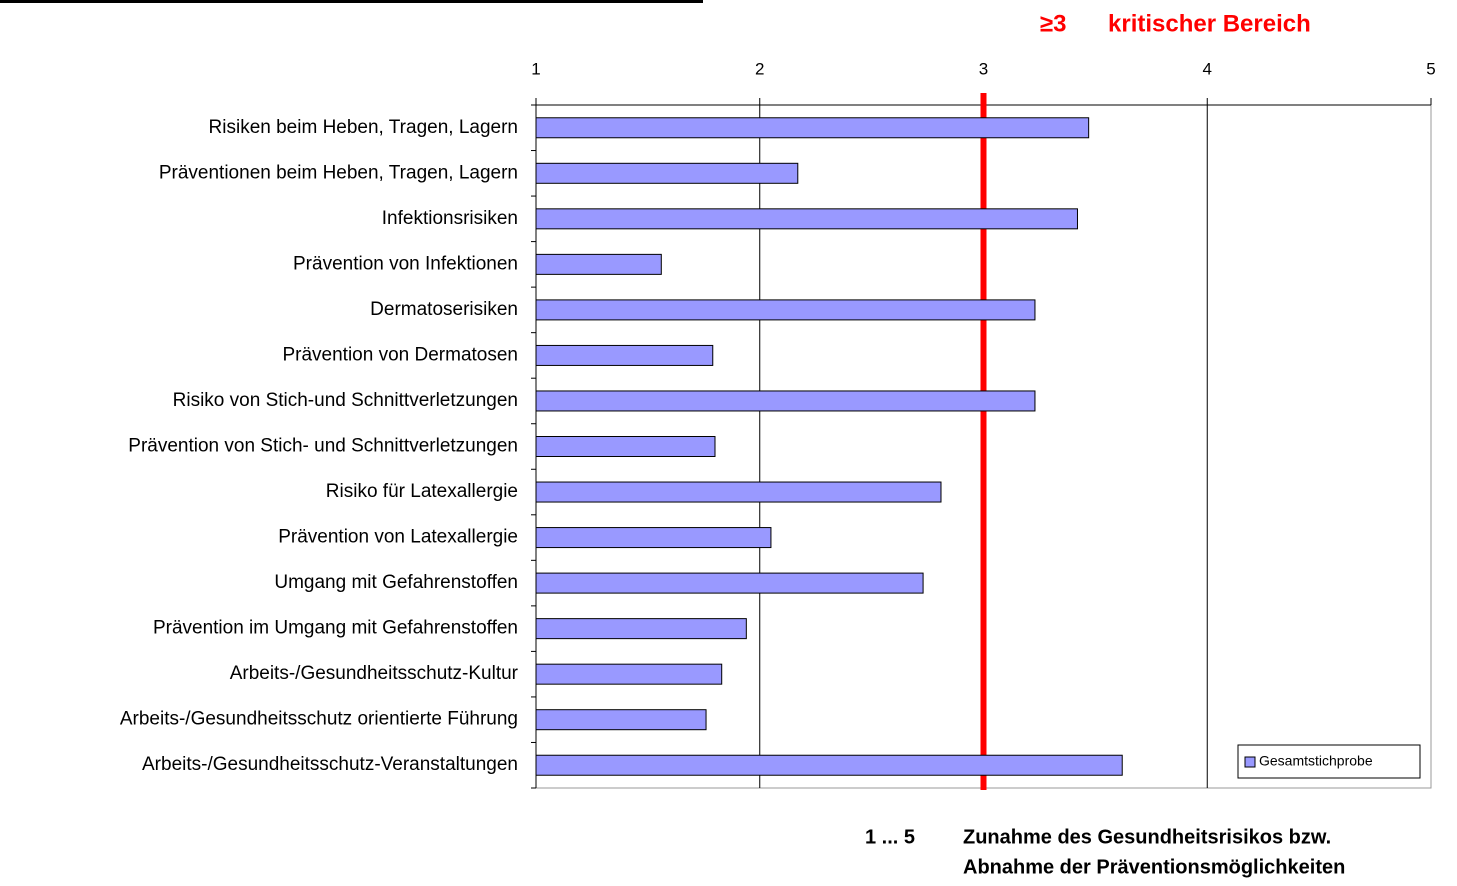 This screenshot has width=1457, height=886. Describe the element at coordinates (1207, 68) in the screenshot. I see `x-tick-label: 4` at that location.